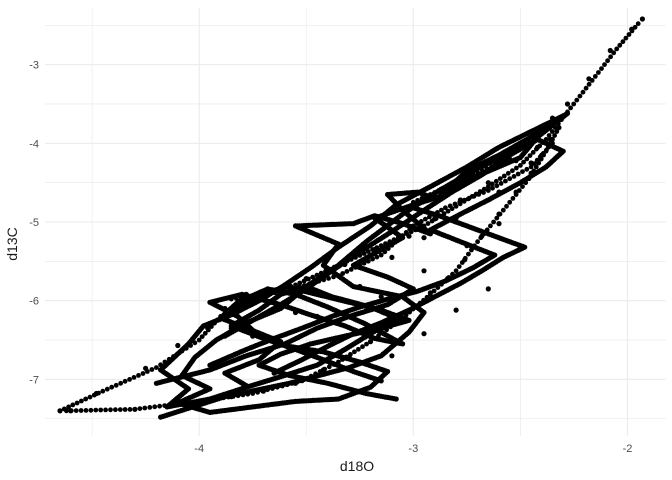 This screenshot has width=672, height=480. I want to click on x-tick-label: -3, so click(413, 449).